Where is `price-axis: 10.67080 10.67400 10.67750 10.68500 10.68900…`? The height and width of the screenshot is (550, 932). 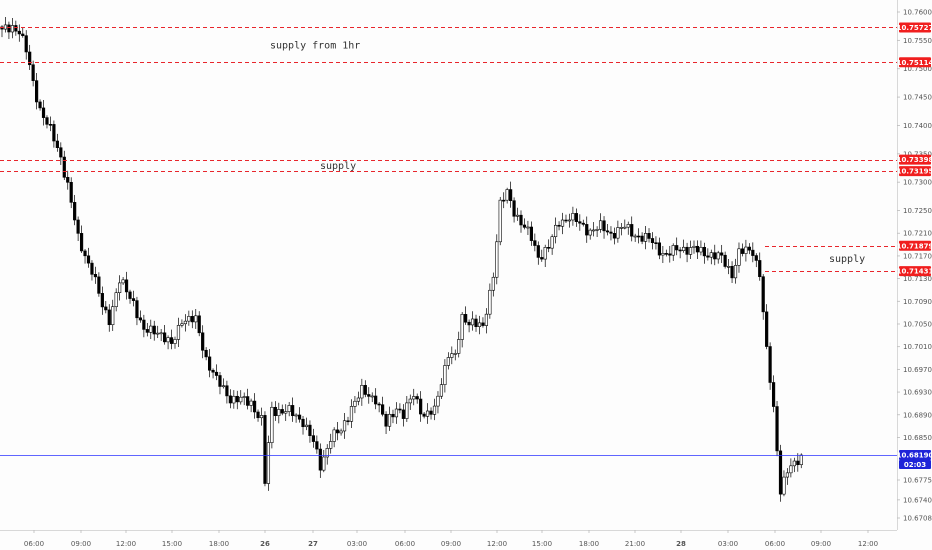
price-axis: 10.67080 10.67400 10.67750 10.68500 10.68900… is located at coordinates (914, 266).